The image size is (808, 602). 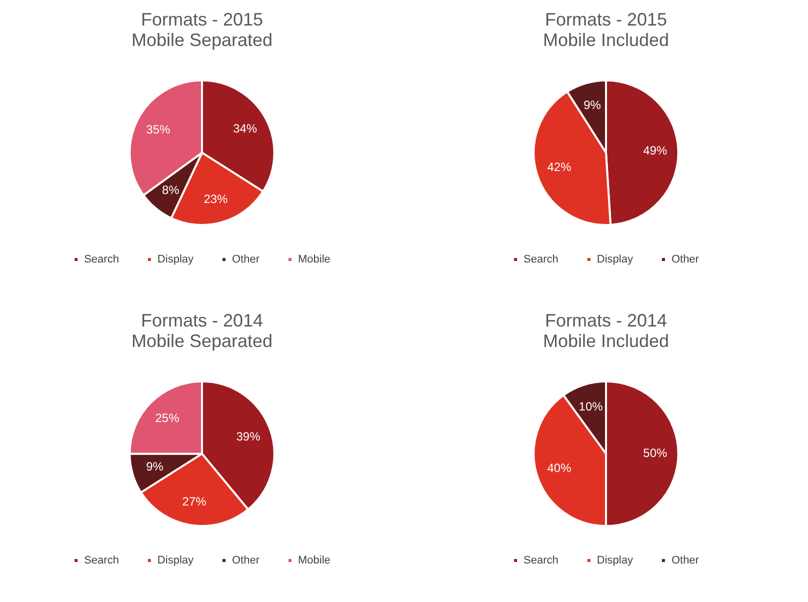 I want to click on data-label: 40%, so click(x=559, y=468).